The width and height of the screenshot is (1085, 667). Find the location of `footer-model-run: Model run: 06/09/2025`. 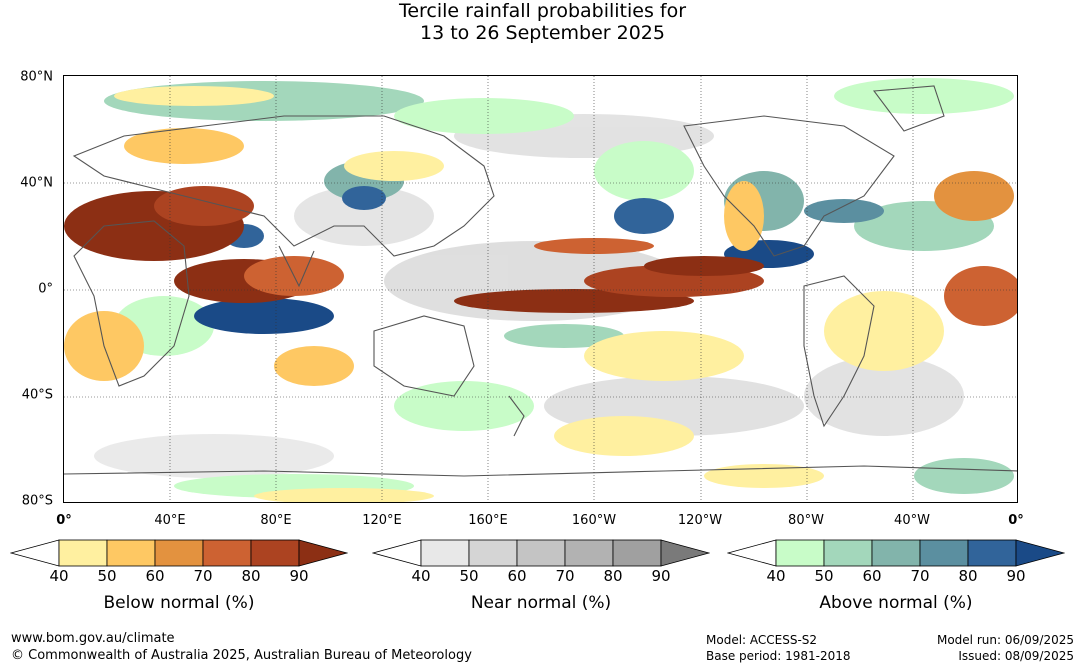

footer-model-run: Model run: 06/09/2025 is located at coordinates (1005, 640).